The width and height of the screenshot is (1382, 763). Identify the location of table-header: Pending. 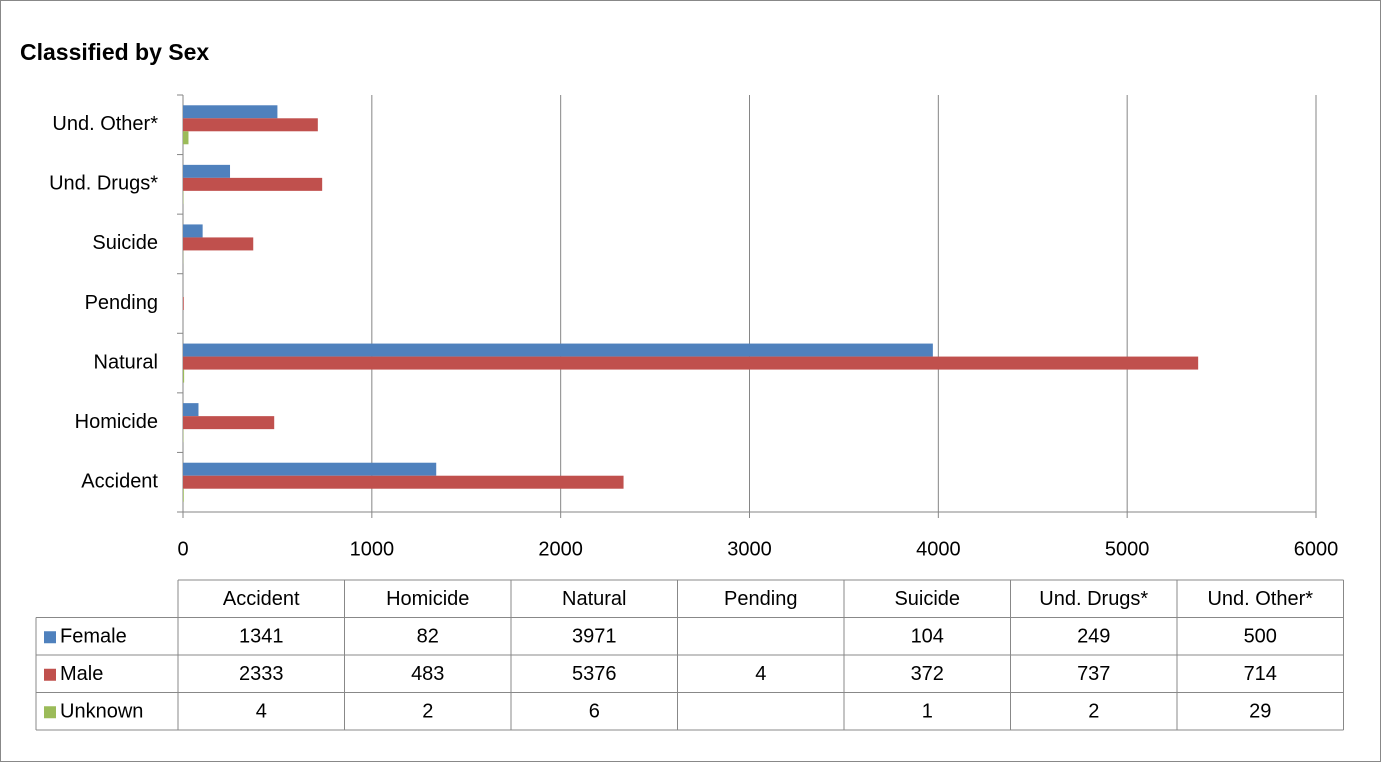
(760, 599).